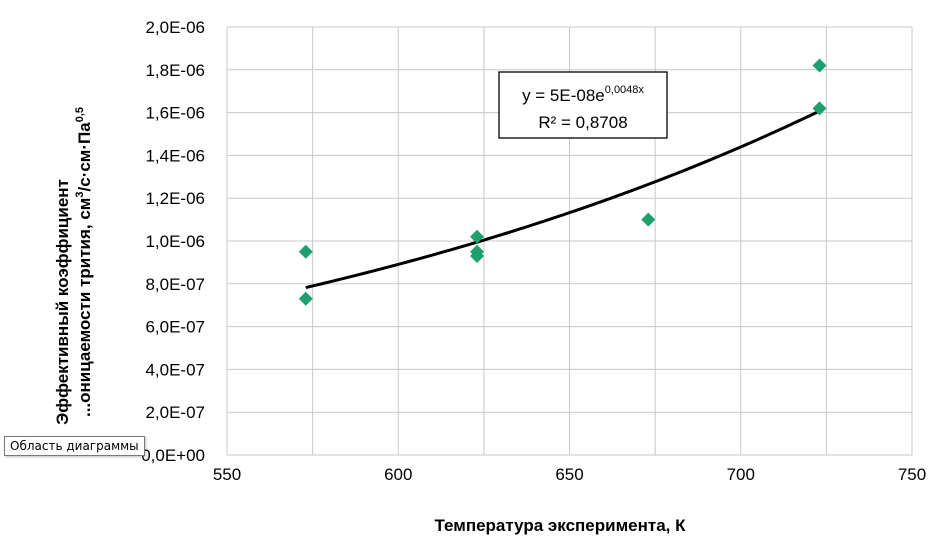  What do you see at coordinates (563, 95) in the screenshot?
I see `equation-base: y = 5E-08e` at bounding box center [563, 95].